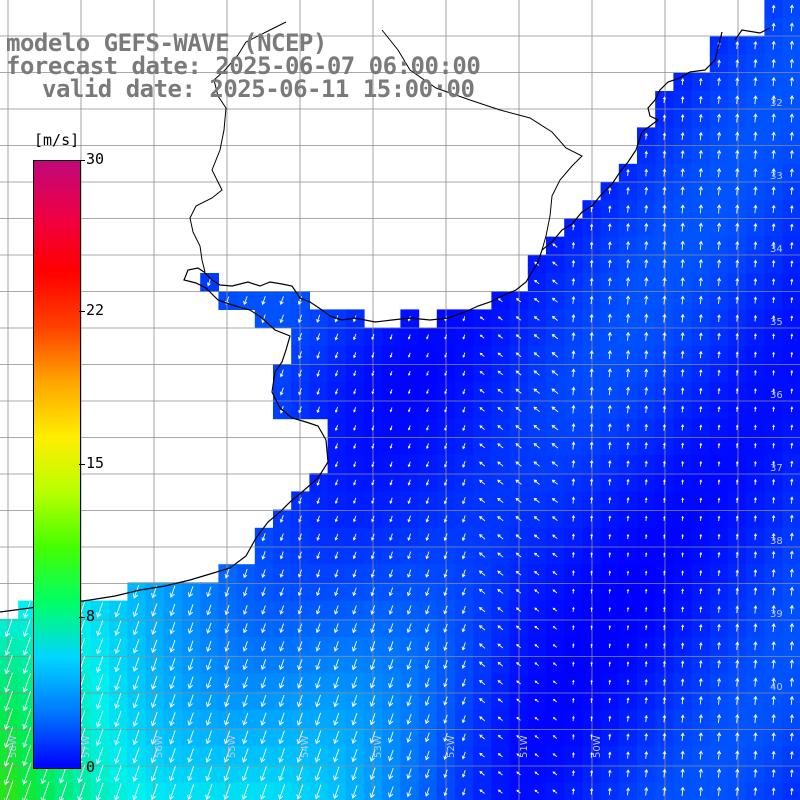 Image resolution: width=800 pixels, height=800 pixels. I want to click on longitude-label: 58W, so click(13, 746).